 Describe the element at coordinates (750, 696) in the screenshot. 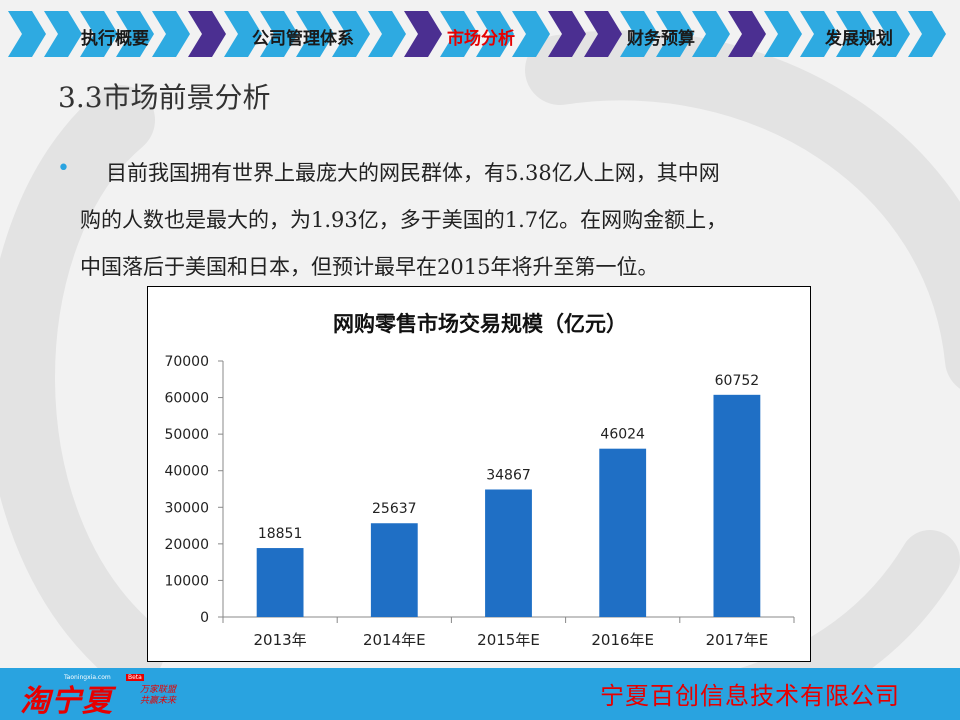

I see `company-name: 宁夏百创信息技术有限公司` at that location.